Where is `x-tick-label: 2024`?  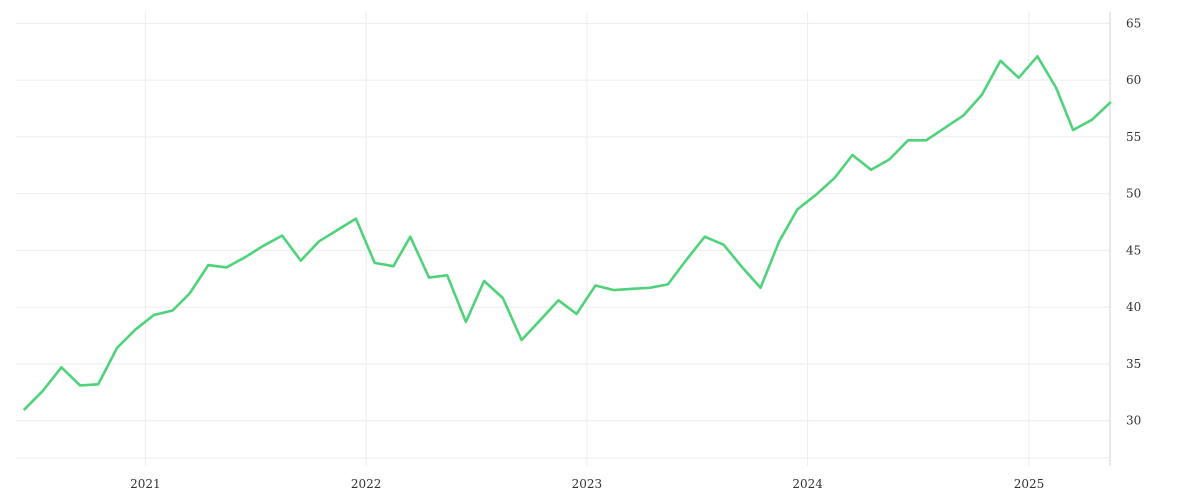
x-tick-label: 2024 is located at coordinates (807, 484).